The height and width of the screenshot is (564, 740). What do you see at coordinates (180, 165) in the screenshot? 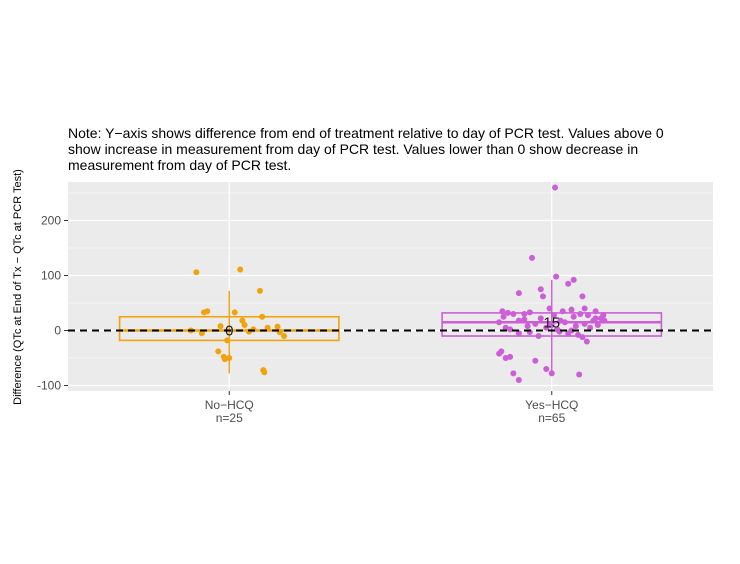
I see `note-line-3: measurement from day of PCR test.` at bounding box center [180, 165].